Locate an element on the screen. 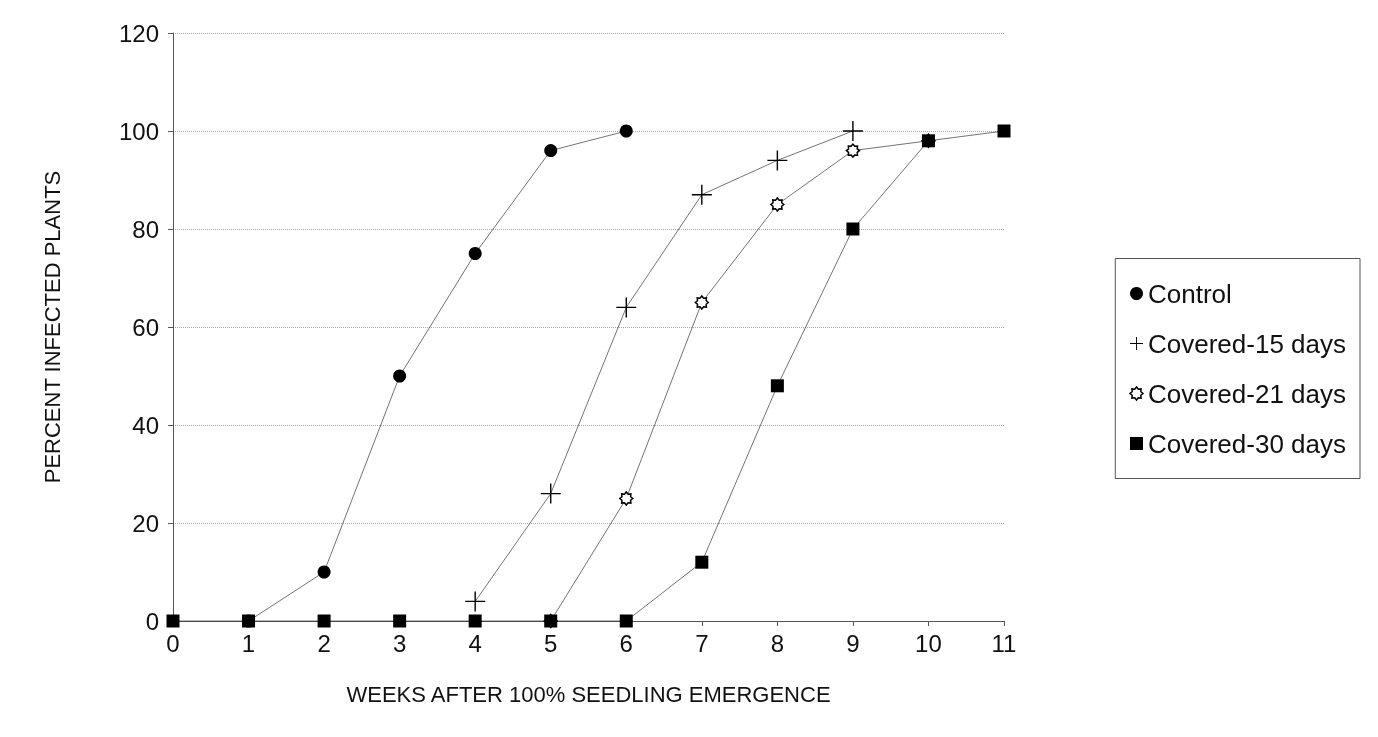 The height and width of the screenshot is (737, 1378). legend-label: Control is located at coordinates (1190, 293).